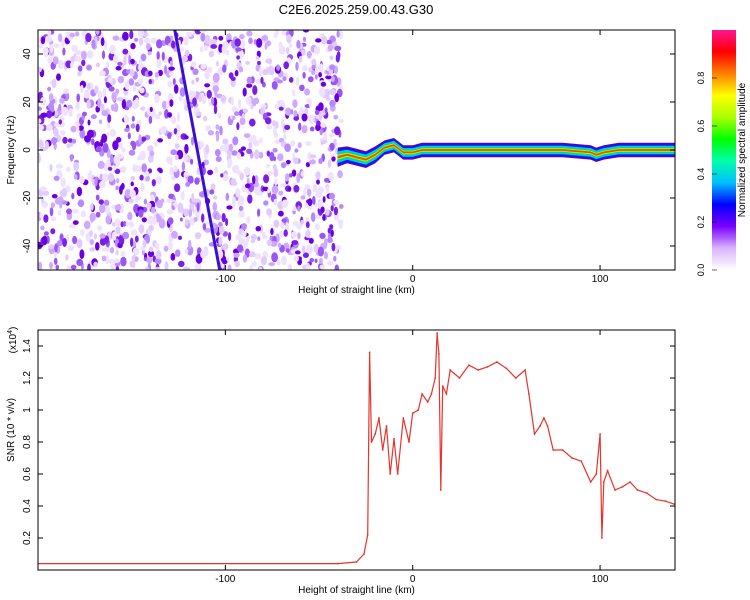  I want to click on y-tick-label: 0.8, so click(27, 442).